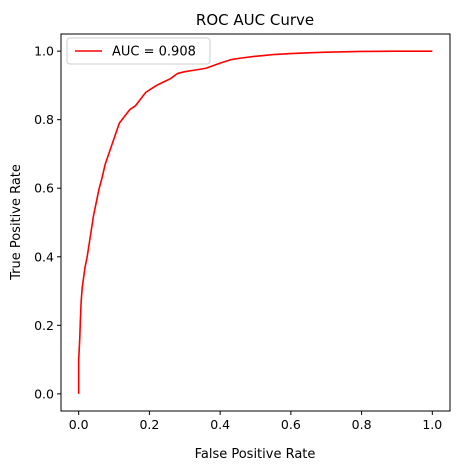 The image size is (458, 470). What do you see at coordinates (16, 222) in the screenshot?
I see `y-axis-label: True Positive Rate` at bounding box center [16, 222].